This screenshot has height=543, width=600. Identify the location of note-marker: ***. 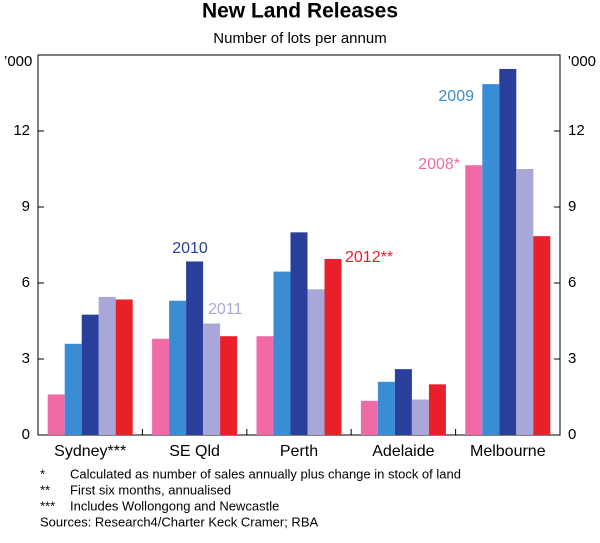
(47, 505).